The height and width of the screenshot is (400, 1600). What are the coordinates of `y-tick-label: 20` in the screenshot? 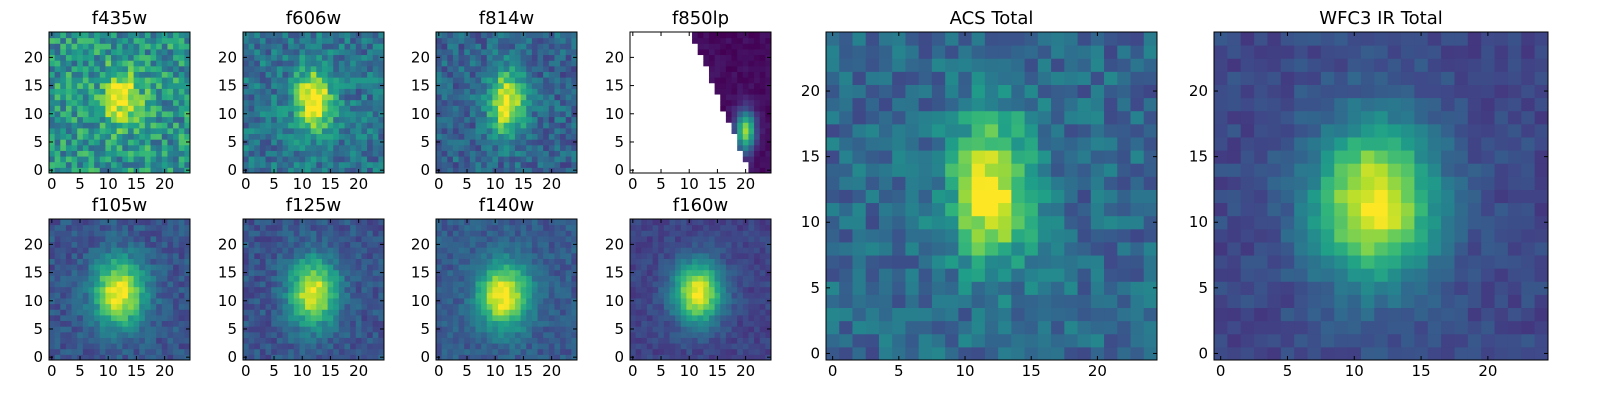 It's located at (227, 57).